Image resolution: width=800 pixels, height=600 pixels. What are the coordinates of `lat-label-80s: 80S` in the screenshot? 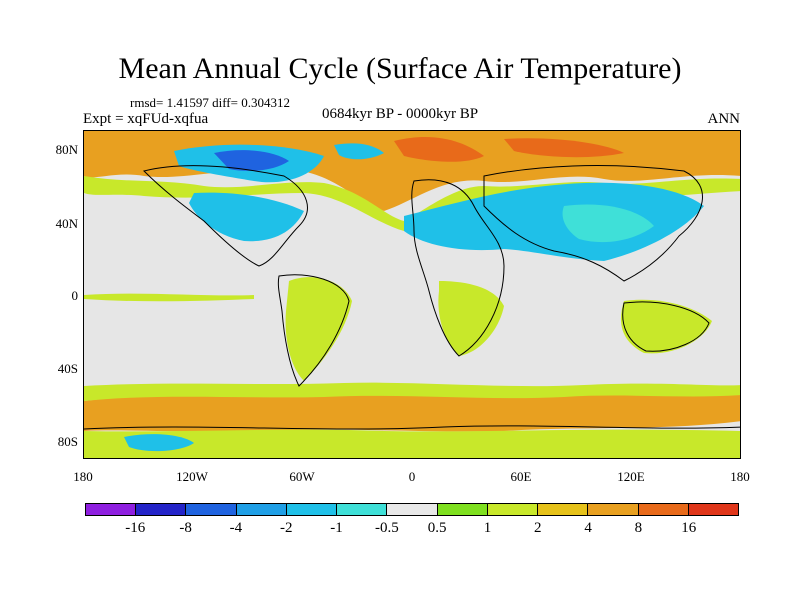 It's located at (67, 441).